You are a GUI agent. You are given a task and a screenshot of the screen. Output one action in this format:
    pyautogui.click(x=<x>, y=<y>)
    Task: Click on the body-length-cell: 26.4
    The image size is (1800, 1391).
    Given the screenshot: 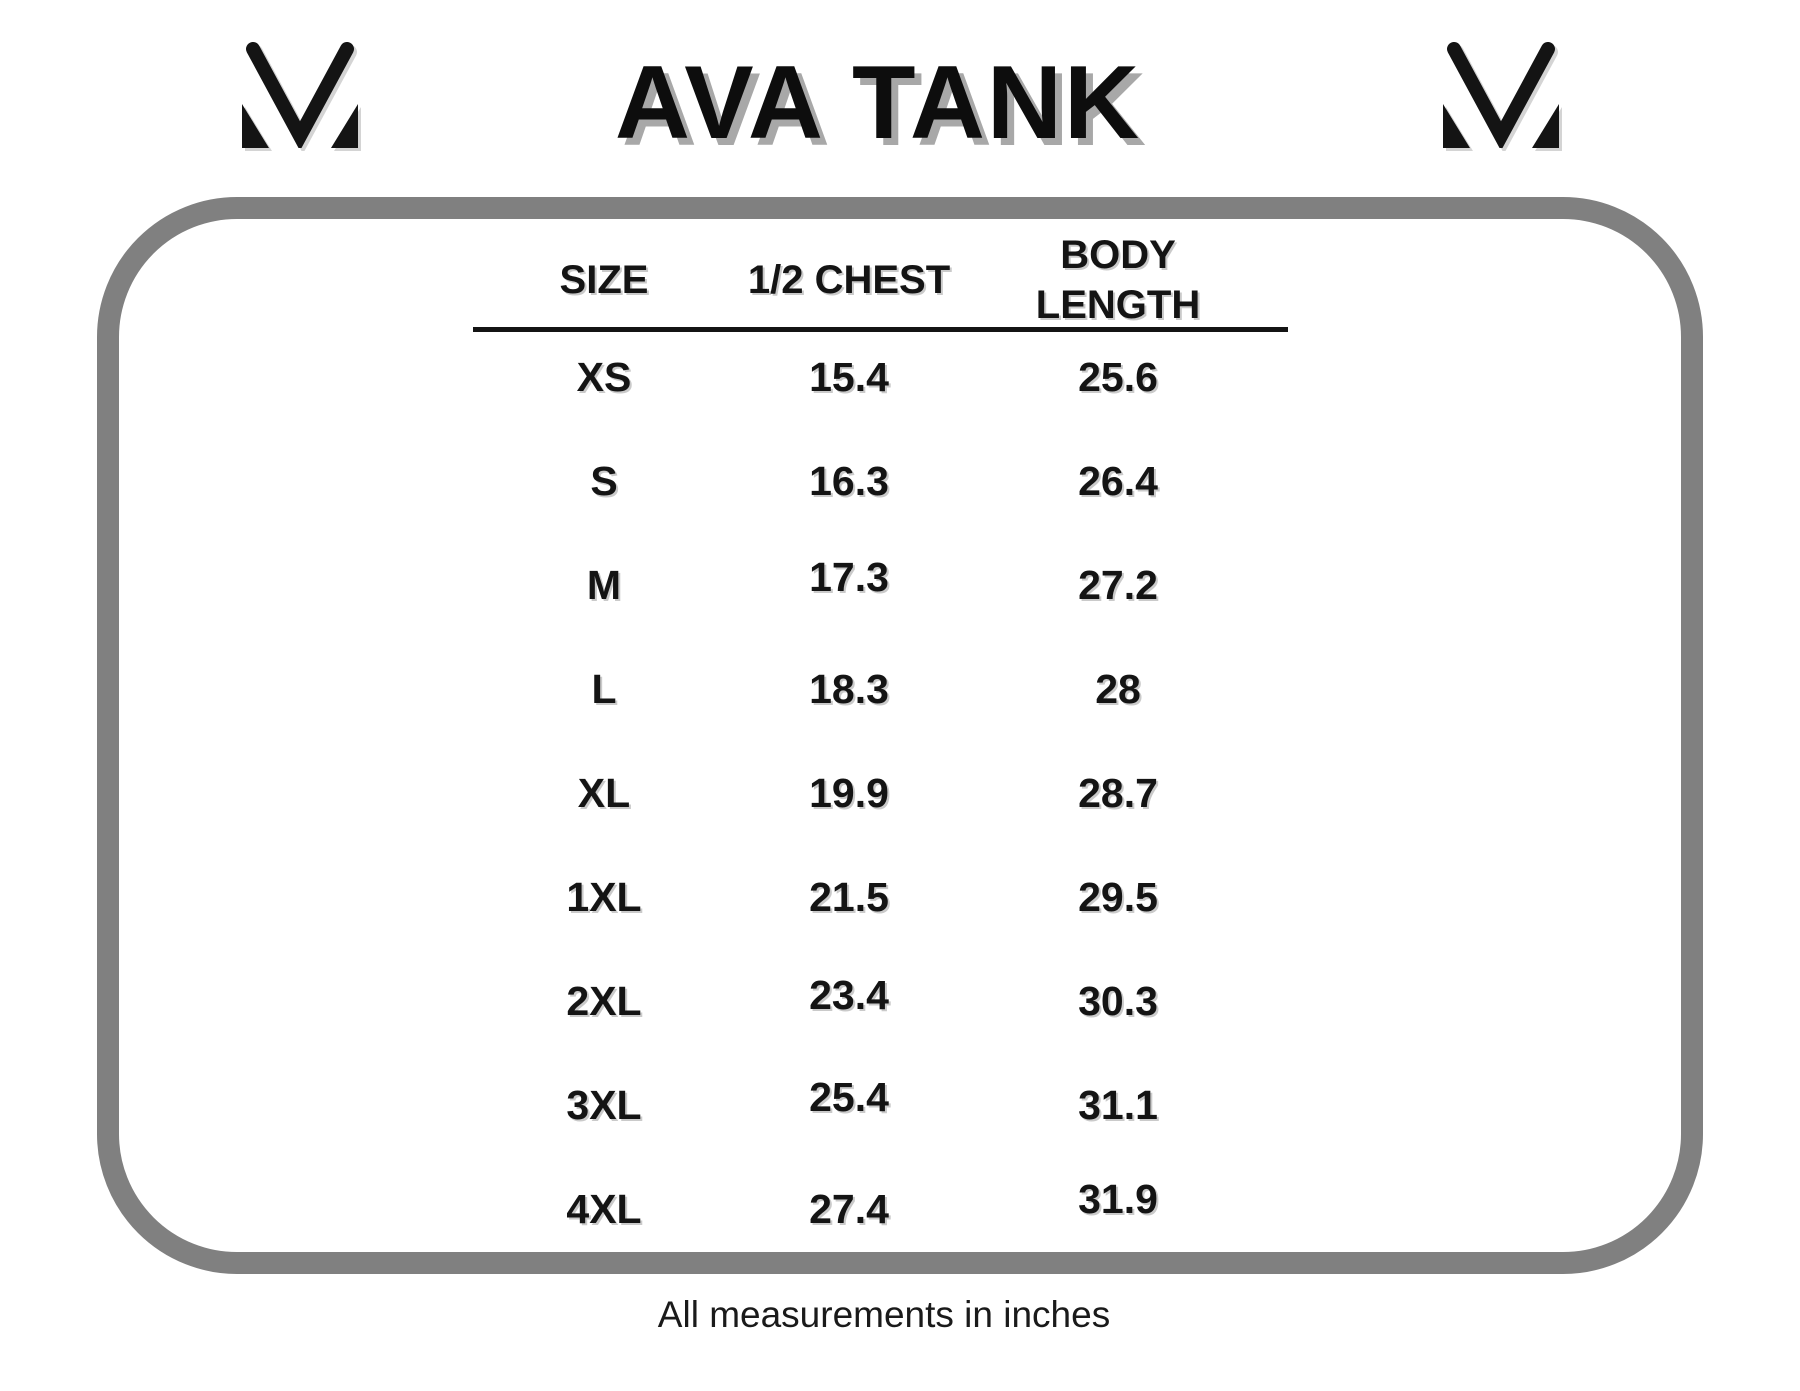 What is the action you would take?
    pyautogui.click(x=1118, y=480)
    